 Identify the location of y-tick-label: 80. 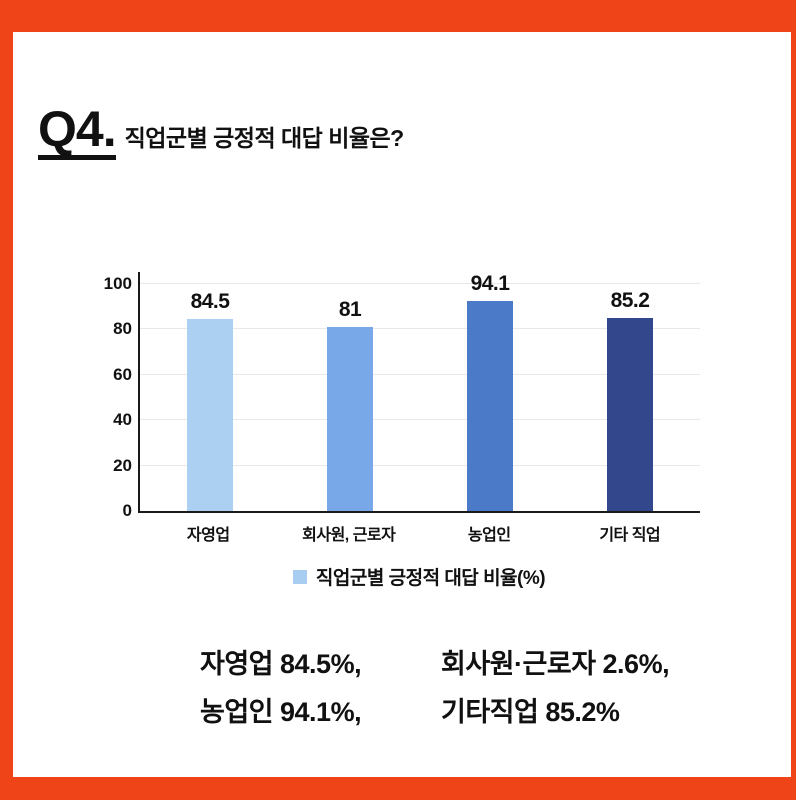
(122, 329).